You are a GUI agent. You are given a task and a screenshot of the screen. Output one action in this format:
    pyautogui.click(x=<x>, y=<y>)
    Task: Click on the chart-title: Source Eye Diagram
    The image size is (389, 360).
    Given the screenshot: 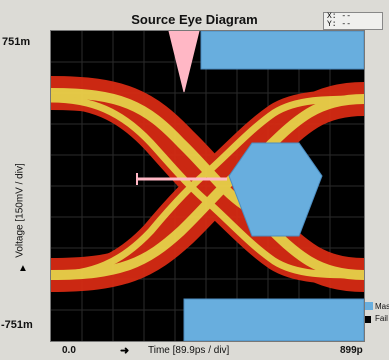 What is the action you would take?
    pyautogui.click(x=194, y=19)
    